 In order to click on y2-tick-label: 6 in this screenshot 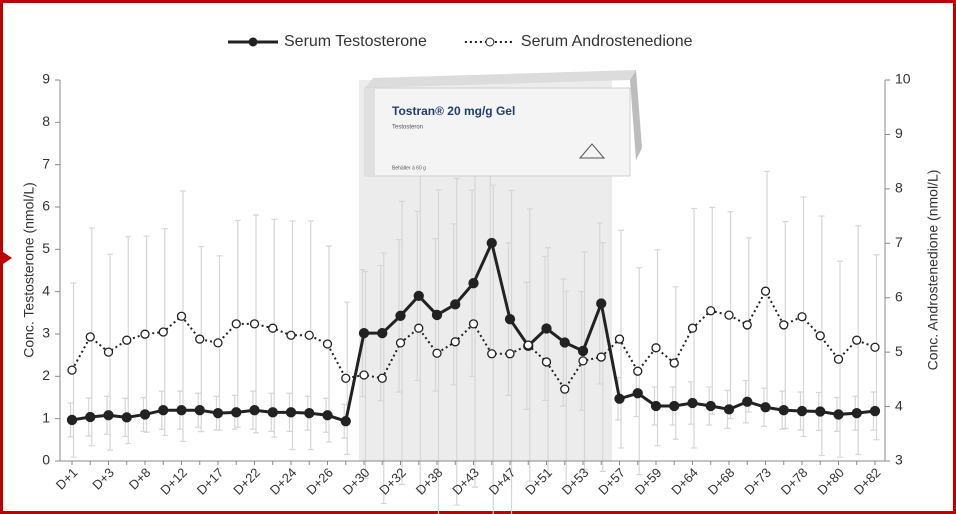, I will do `click(899, 296)`.